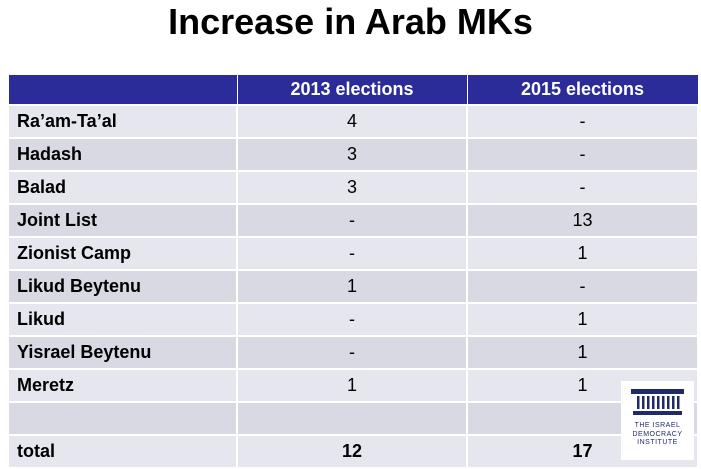  Describe the element at coordinates (122, 154) in the screenshot. I see `party-name: Hadash` at that location.